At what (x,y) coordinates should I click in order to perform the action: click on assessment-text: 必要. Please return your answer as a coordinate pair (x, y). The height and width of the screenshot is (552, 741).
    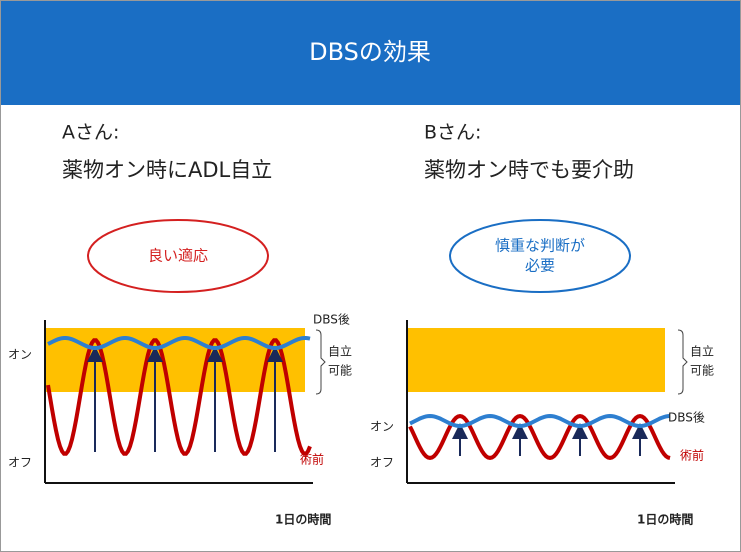
    Looking at the image, I should click on (540, 266).